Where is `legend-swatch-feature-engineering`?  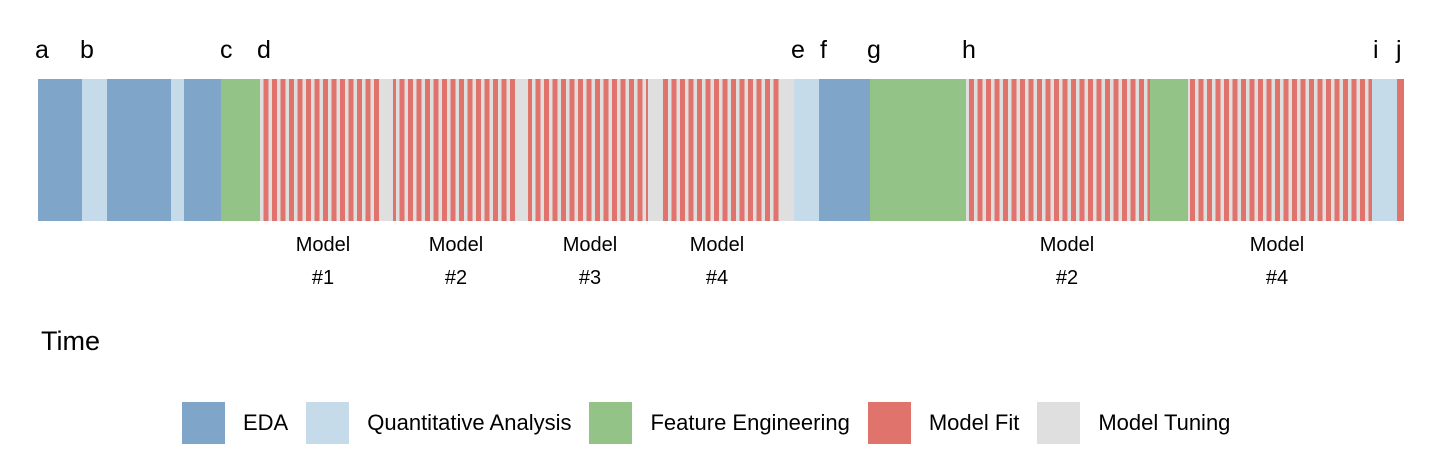
legend-swatch-feature-engineering is located at coordinates (611, 423).